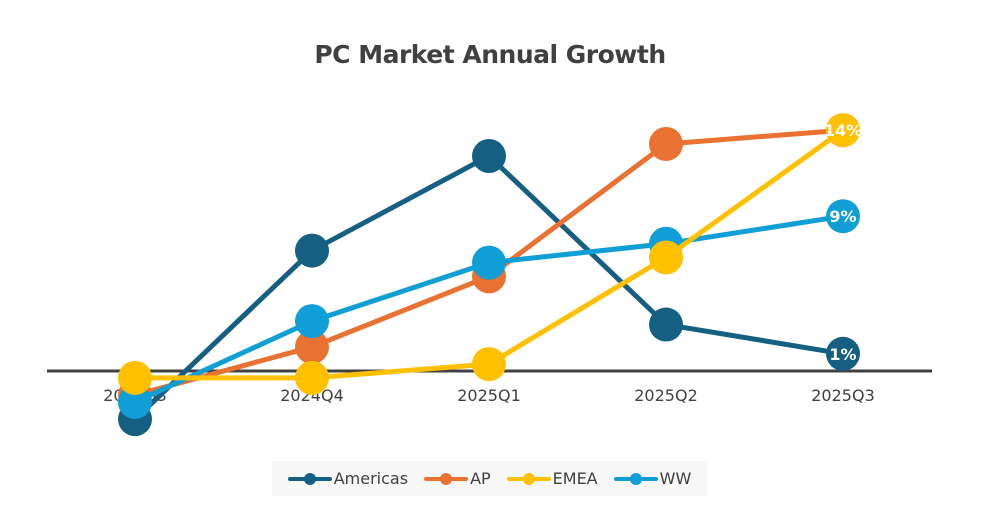 This screenshot has height=517, width=1003. Describe the element at coordinates (312, 395) in the screenshot. I see `x-tick-label: 2024Q4` at that location.